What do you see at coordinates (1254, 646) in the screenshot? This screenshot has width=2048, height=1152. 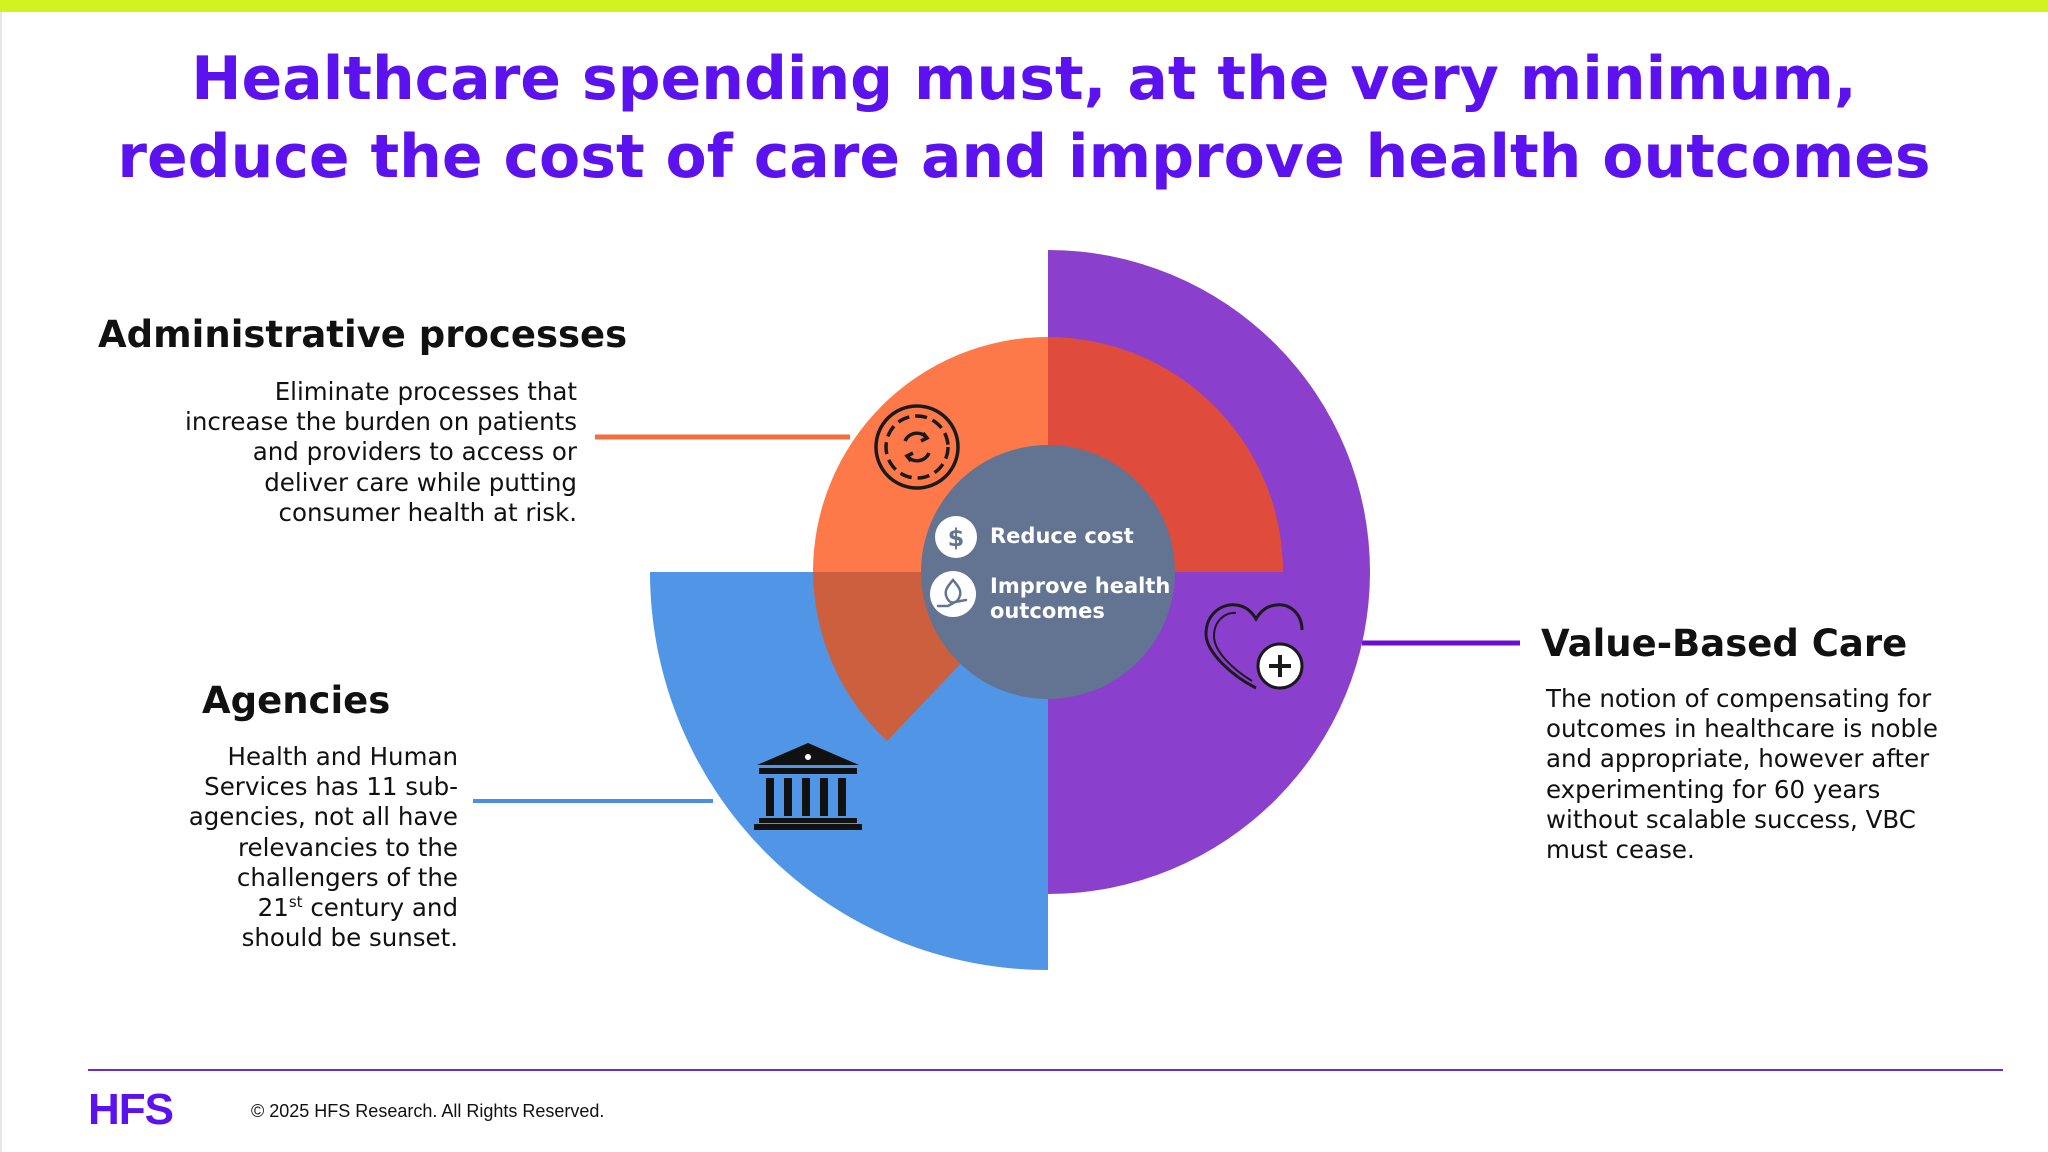 I see `heart-plus-icon` at bounding box center [1254, 646].